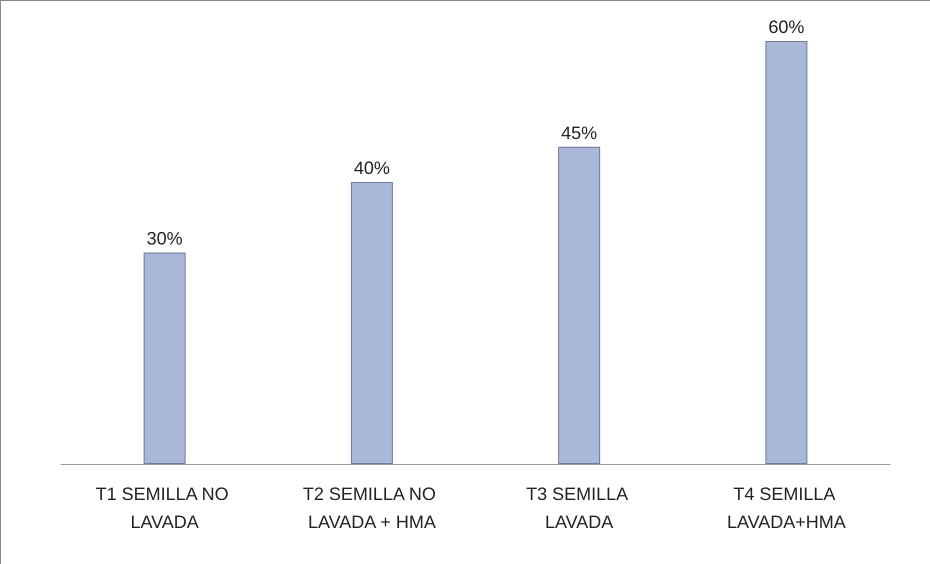 The height and width of the screenshot is (564, 930). I want to click on data-label: 45%, so click(579, 132).